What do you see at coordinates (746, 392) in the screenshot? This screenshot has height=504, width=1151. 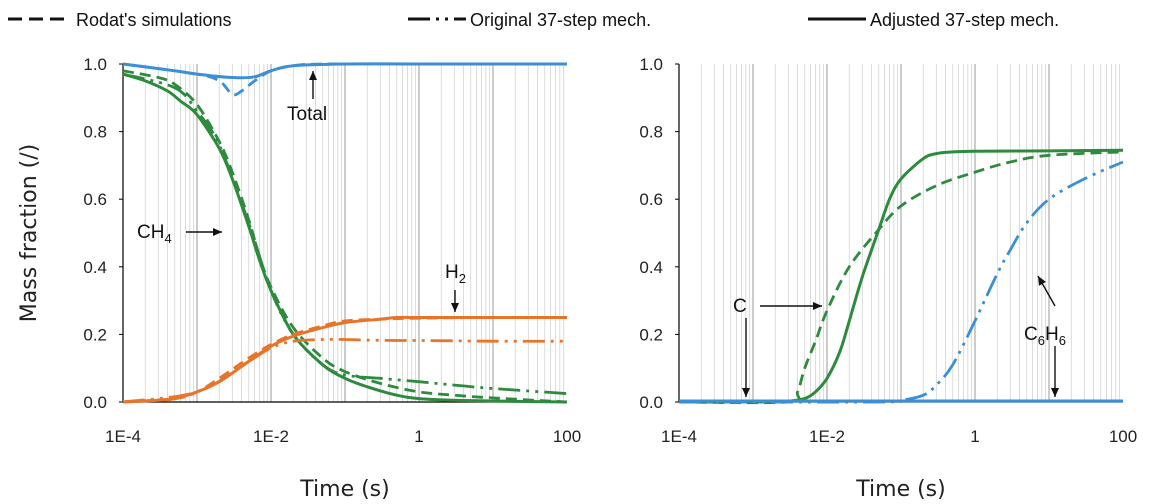 I see `annotation-c-arrow-down-head` at bounding box center [746, 392].